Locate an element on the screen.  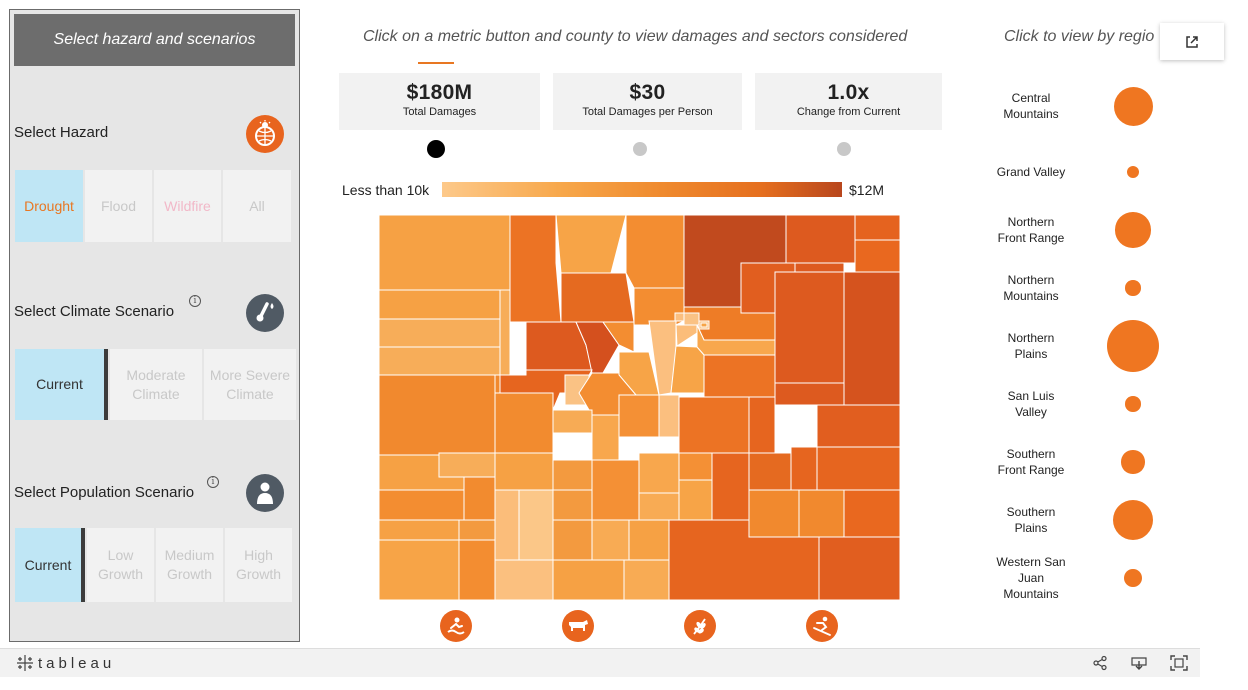
share-icon is located at coordinates (1100, 663).